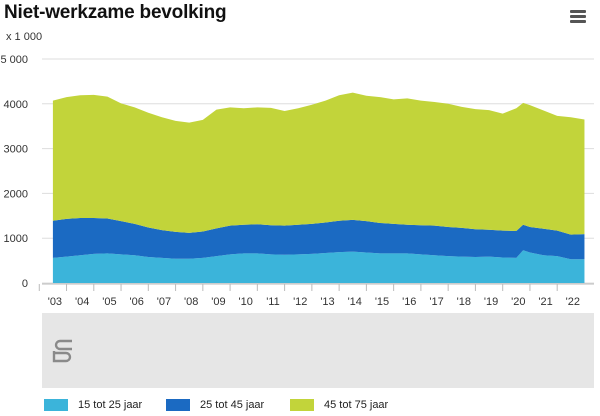 This screenshot has width=600, height=416. I want to click on y-axis-labels: 0 1000 2000 3000 4000 5 000, so click(14, 172).